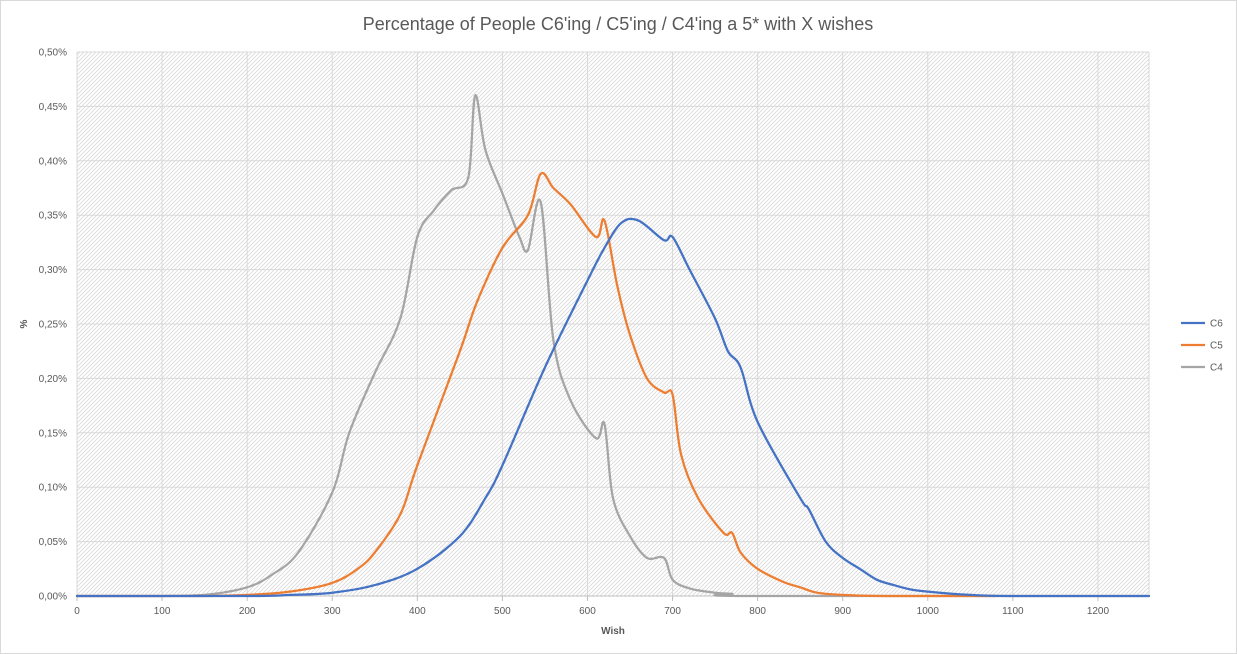 This screenshot has height=654, width=1237. I want to click on y-tick-label: 0,25%, so click(53, 325).